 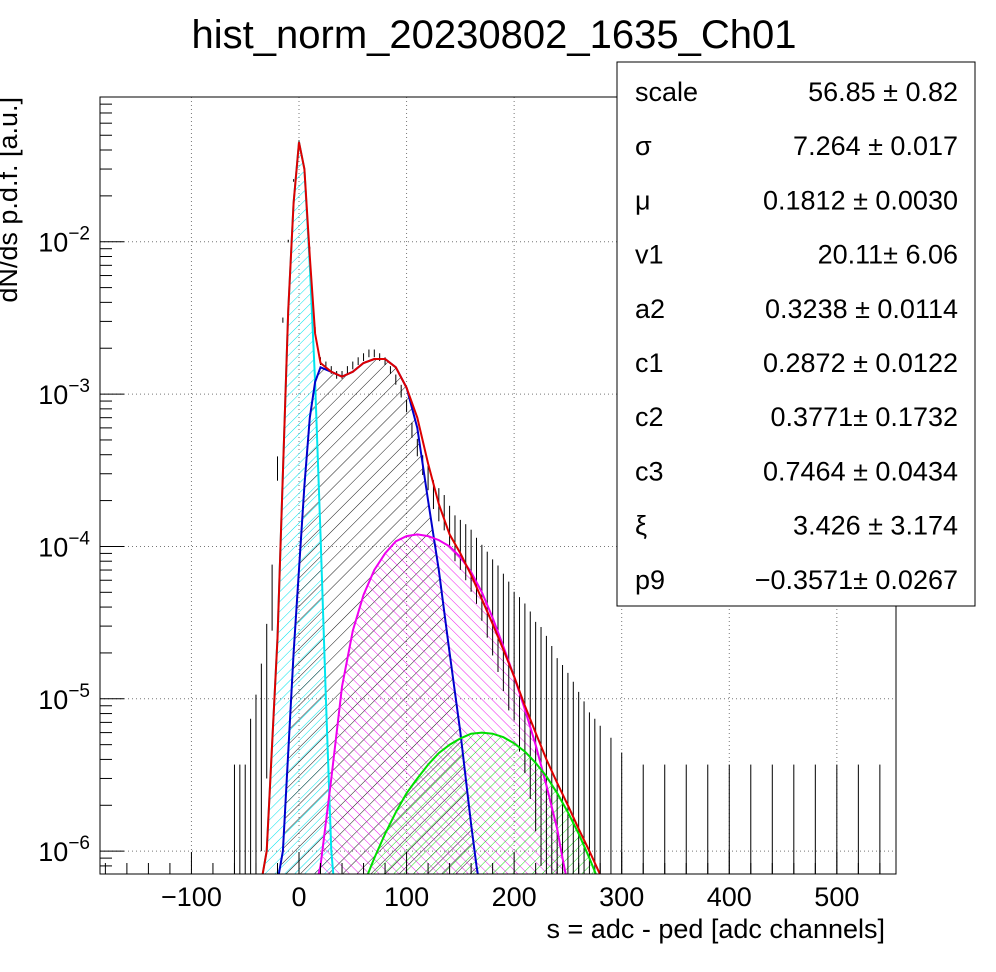 I want to click on stats-param-value: 7.264 ± 0.017, so click(x=875, y=146).